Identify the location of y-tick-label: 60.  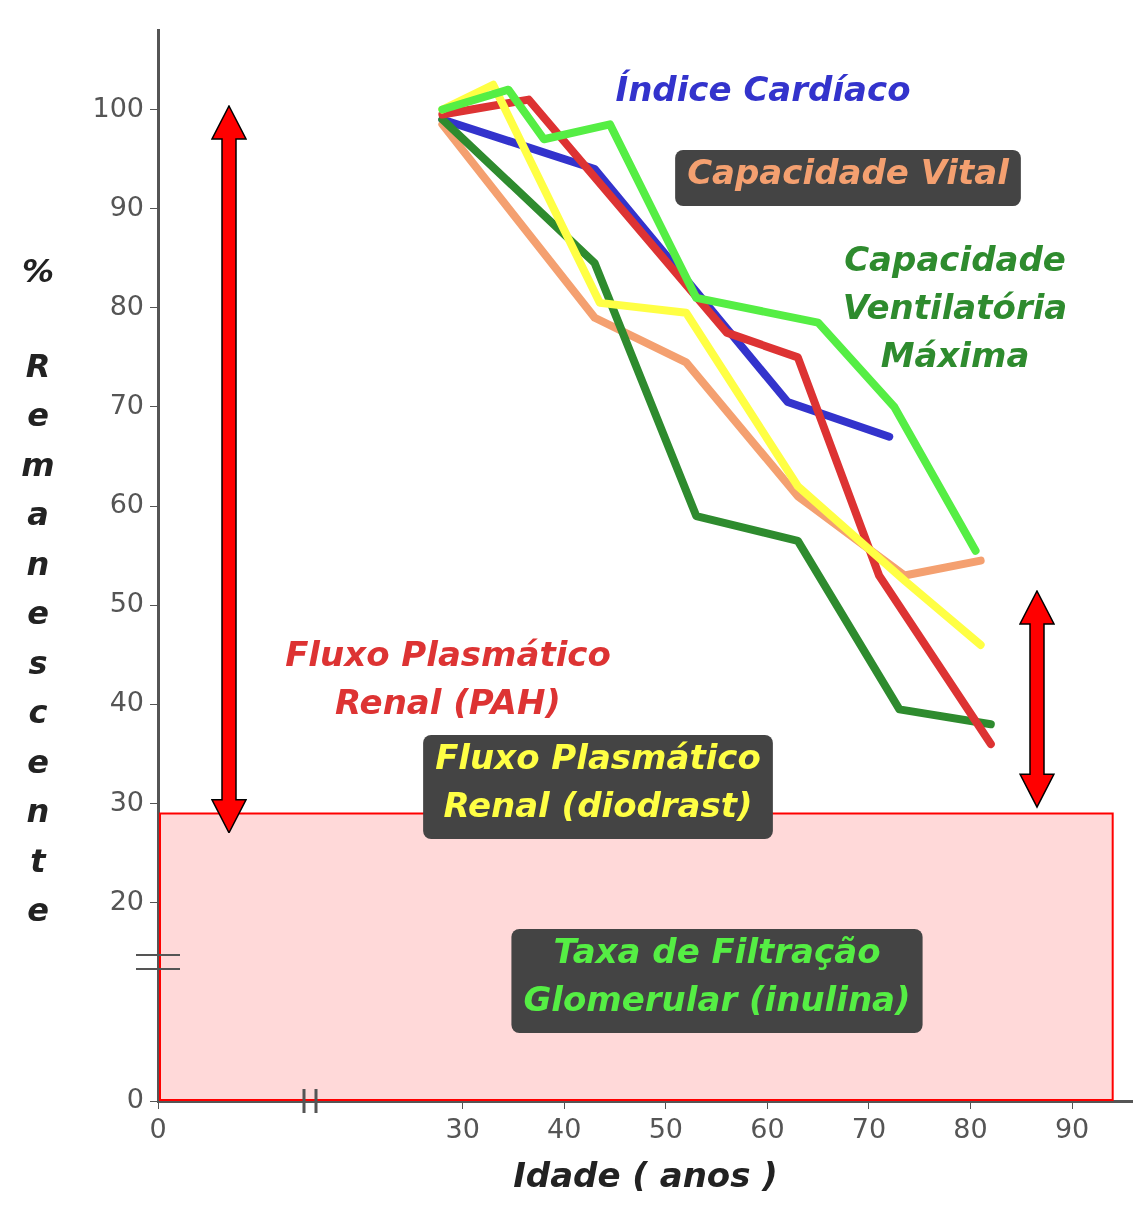
(126, 504).